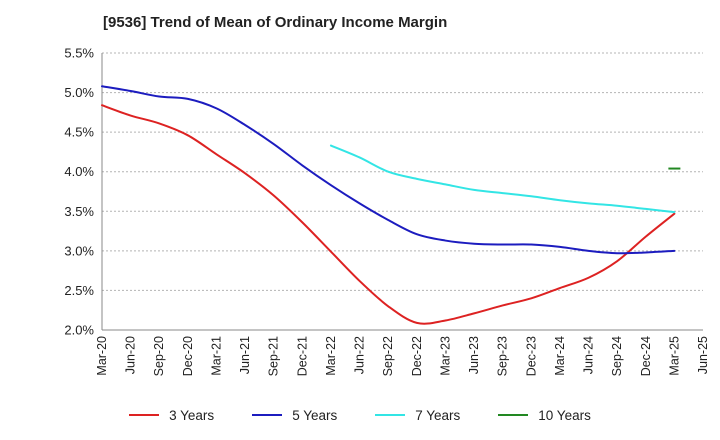 Image resolution: width=720 pixels, height=440 pixels. What do you see at coordinates (388, 356) in the screenshot?
I see `x-tick-label: Sep-22` at bounding box center [388, 356].